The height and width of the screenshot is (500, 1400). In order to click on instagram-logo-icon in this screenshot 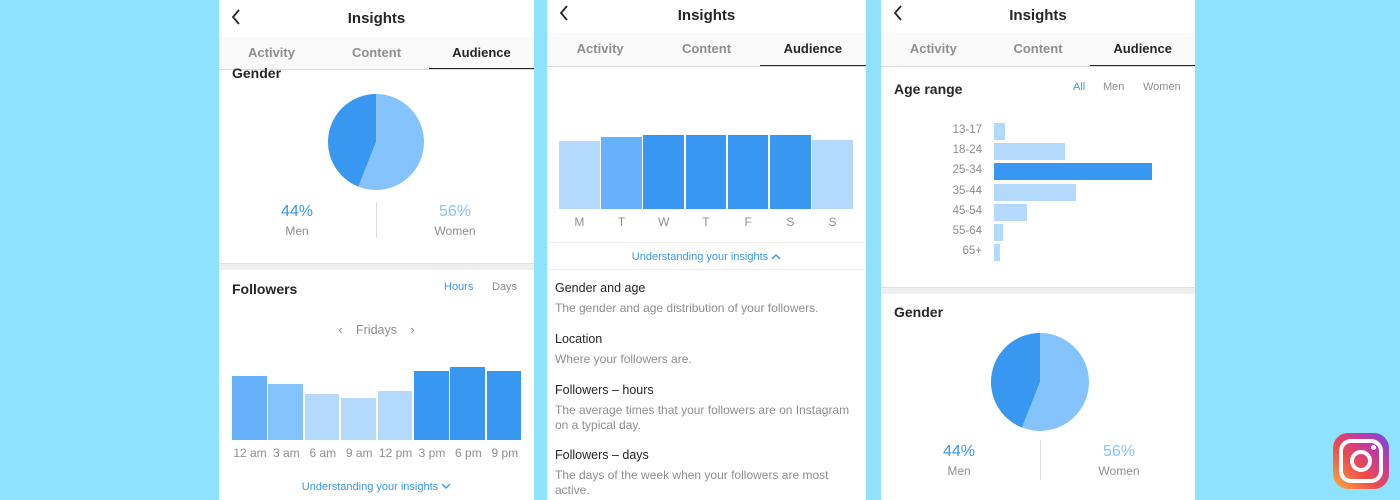, I will do `click(1361, 461)`.